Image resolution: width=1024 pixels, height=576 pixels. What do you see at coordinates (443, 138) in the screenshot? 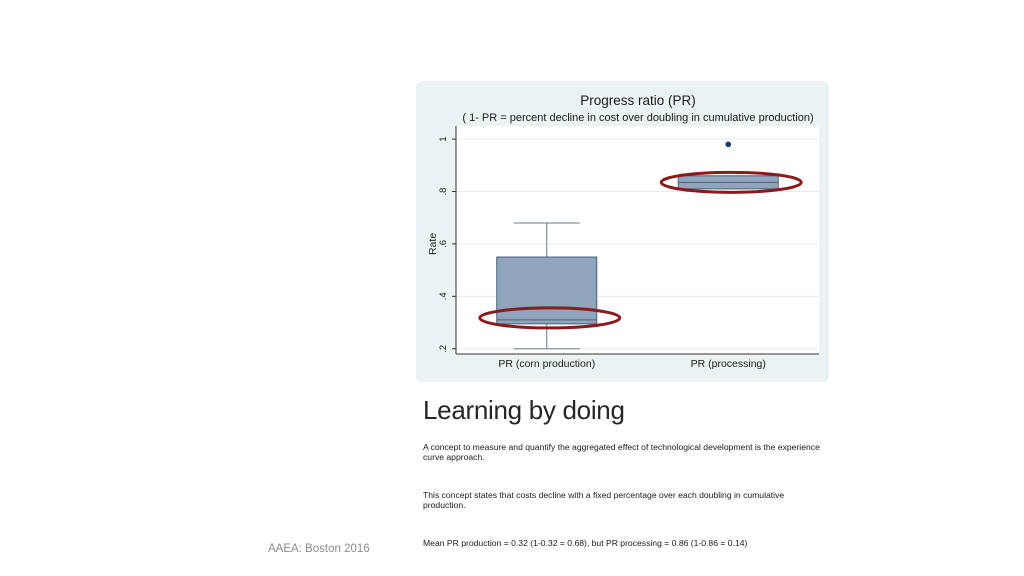
I see `y-tick-label: 1` at bounding box center [443, 138].